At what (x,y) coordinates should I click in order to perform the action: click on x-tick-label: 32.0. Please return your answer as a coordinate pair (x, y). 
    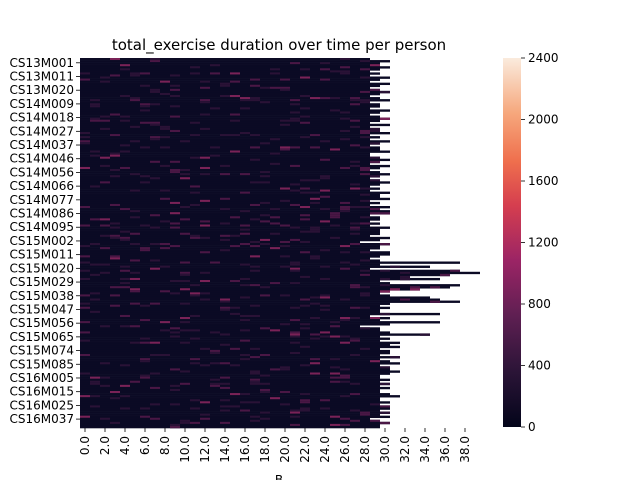
    Looking at the image, I should click on (405, 449).